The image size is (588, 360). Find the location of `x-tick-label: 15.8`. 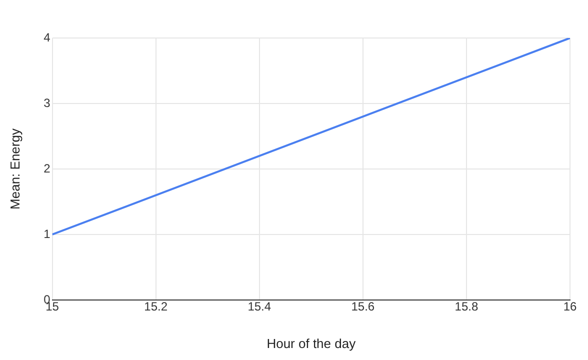

x-tick-label: 15.8 is located at coordinates (466, 307).